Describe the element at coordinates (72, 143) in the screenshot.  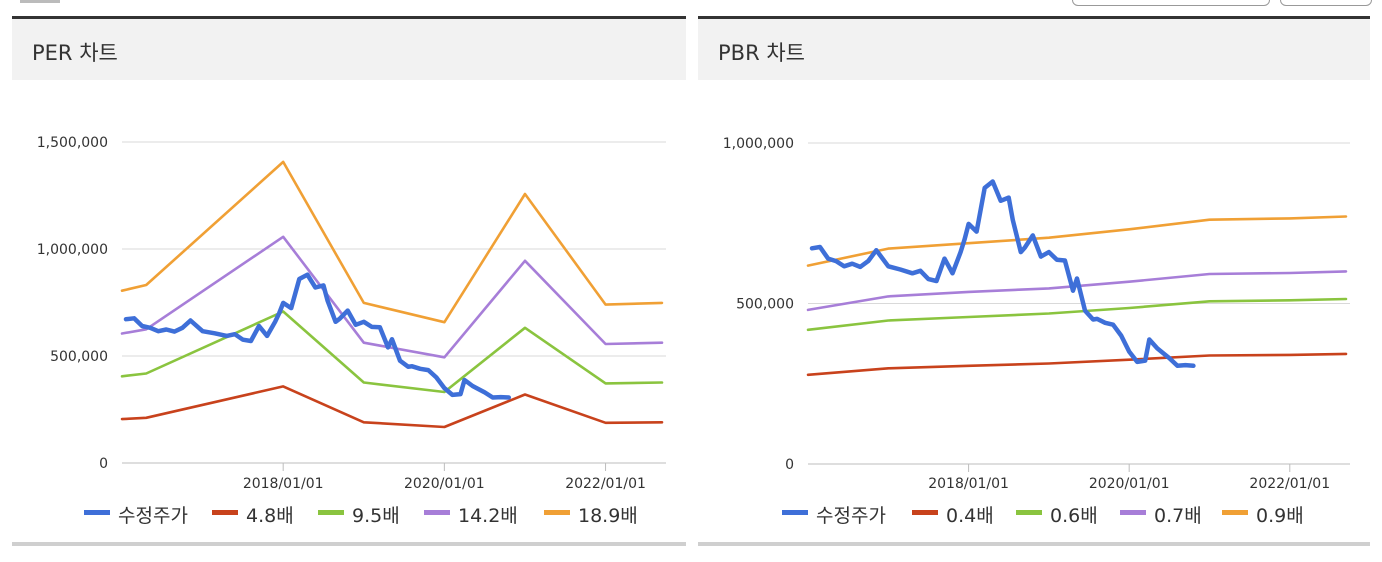
I see `y-tick-label: 1,500,000` at that location.